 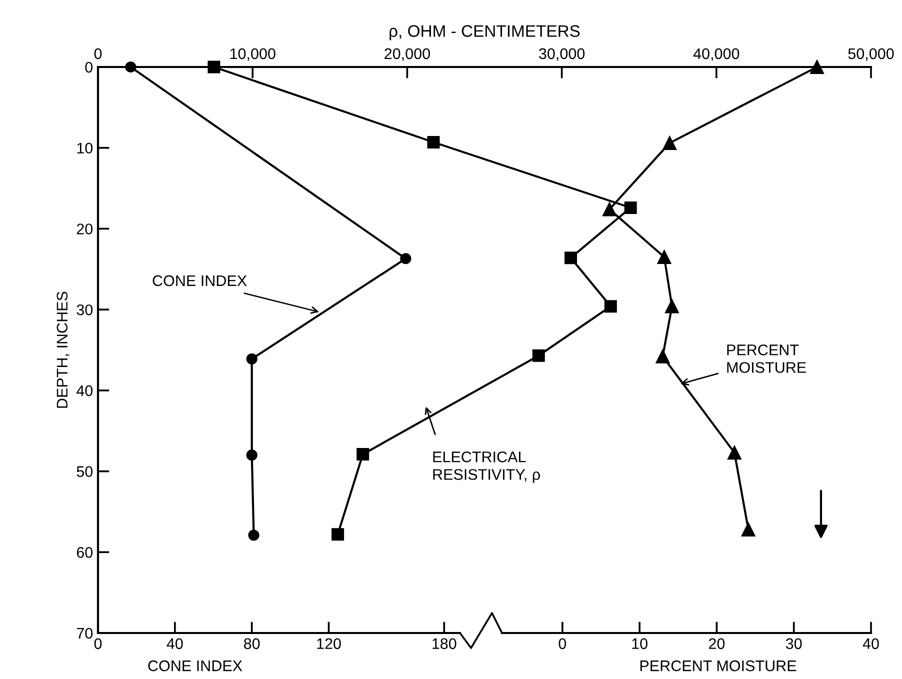 What do you see at coordinates (871, 54) in the screenshot?
I see `x2-tick-label: 50,000` at bounding box center [871, 54].